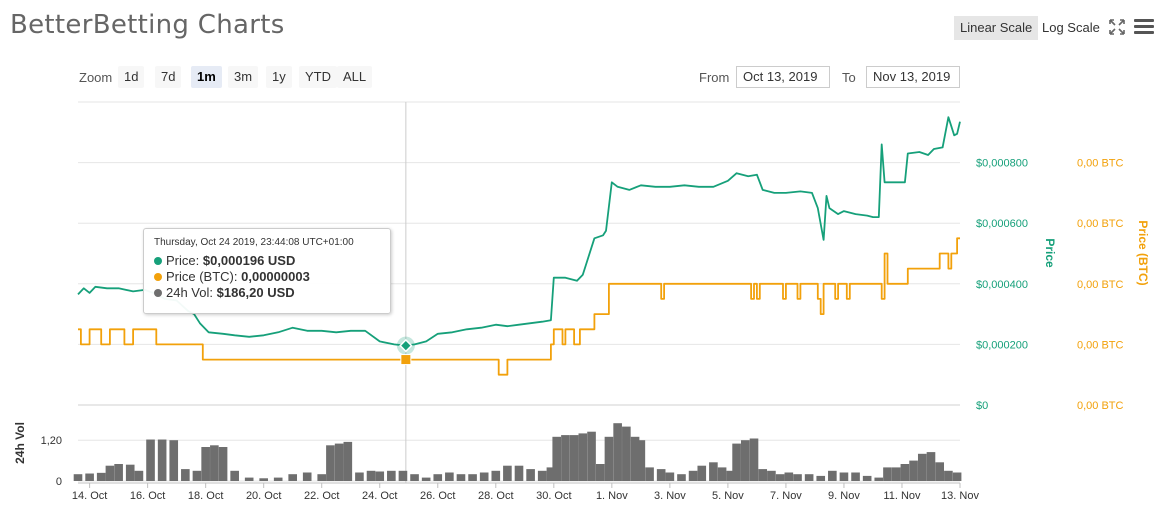  I want to click on zoom-ytd-button: YTD, so click(318, 77).